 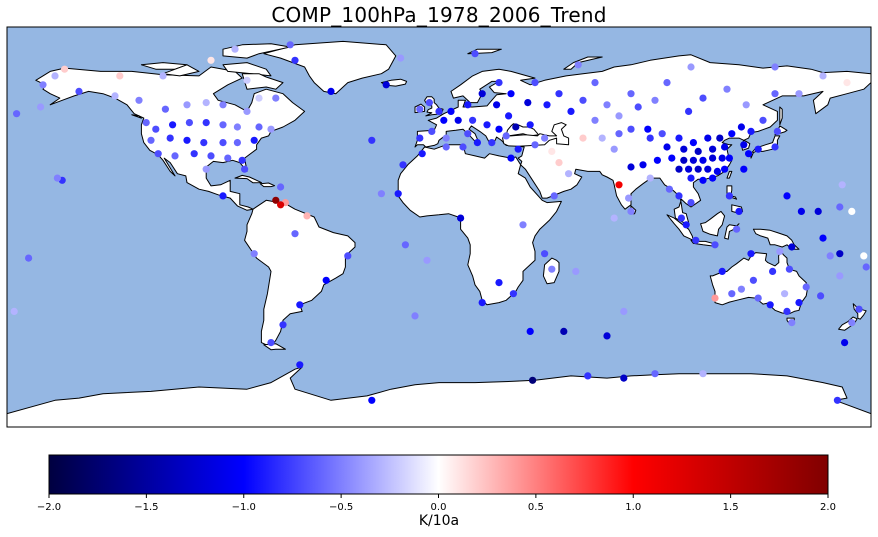 What do you see at coordinates (49, 507) in the screenshot?
I see `colorbar-tick-label: −2.0` at bounding box center [49, 507].